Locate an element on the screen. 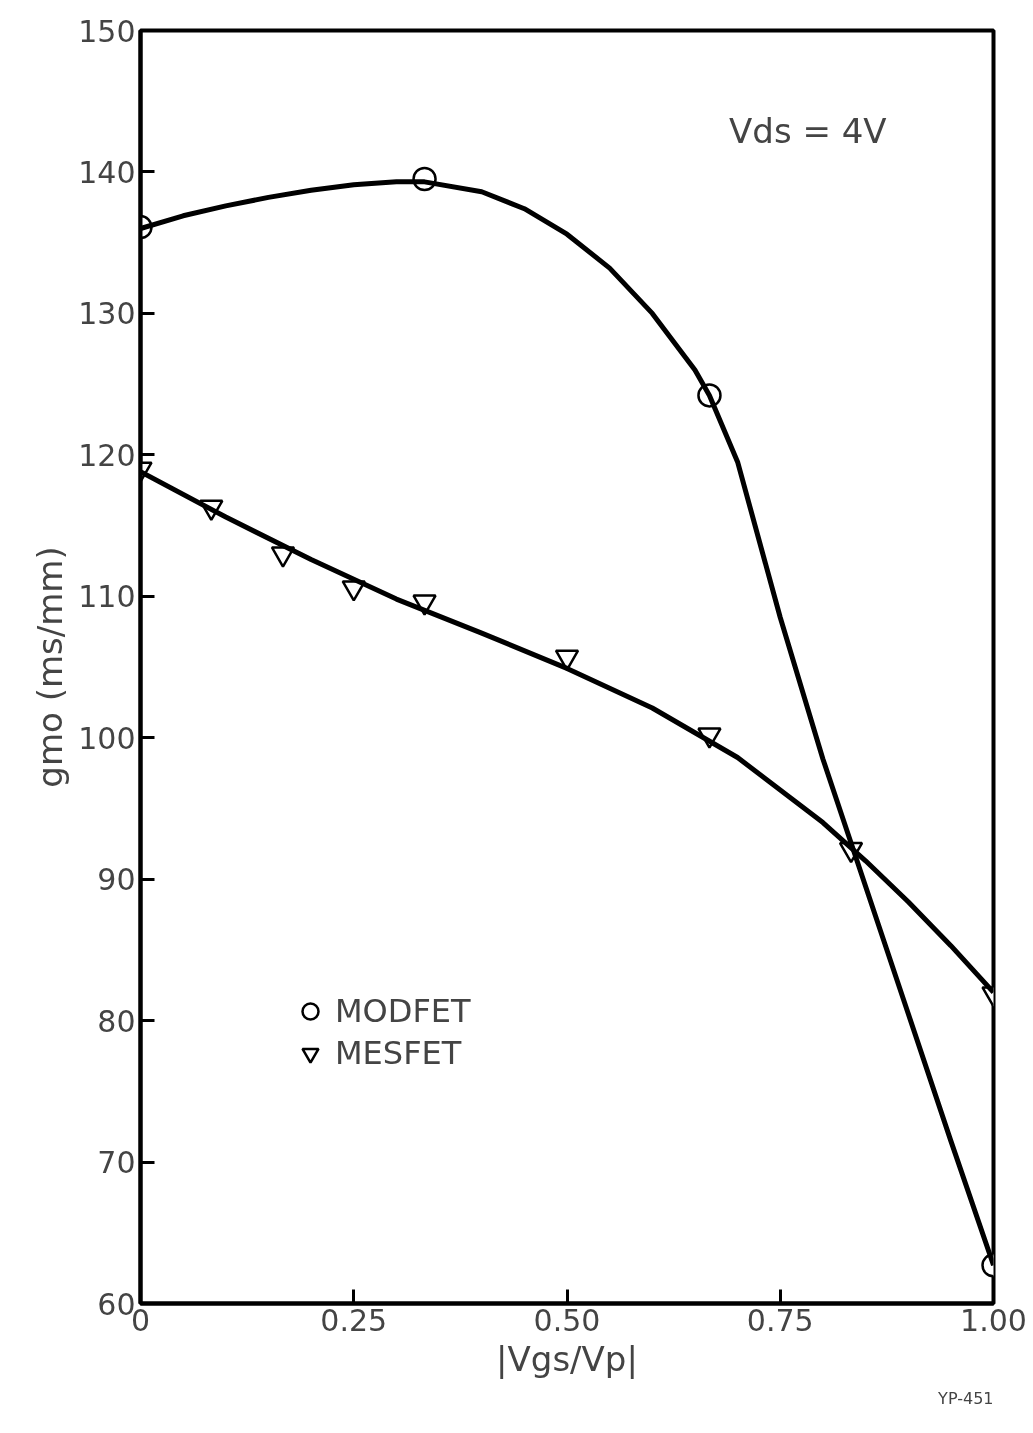 Image resolution: width=1033 pixels, height=1433 pixels. y-tick-label: 100 is located at coordinates (107, 738).